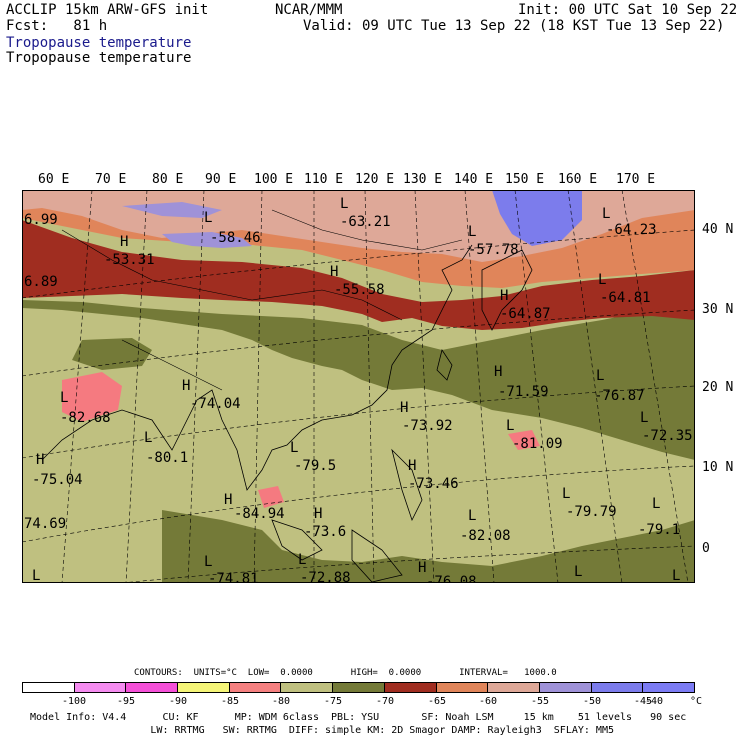 The image size is (740, 740). I want to click on extremum-value: -73.6, so click(325, 532).